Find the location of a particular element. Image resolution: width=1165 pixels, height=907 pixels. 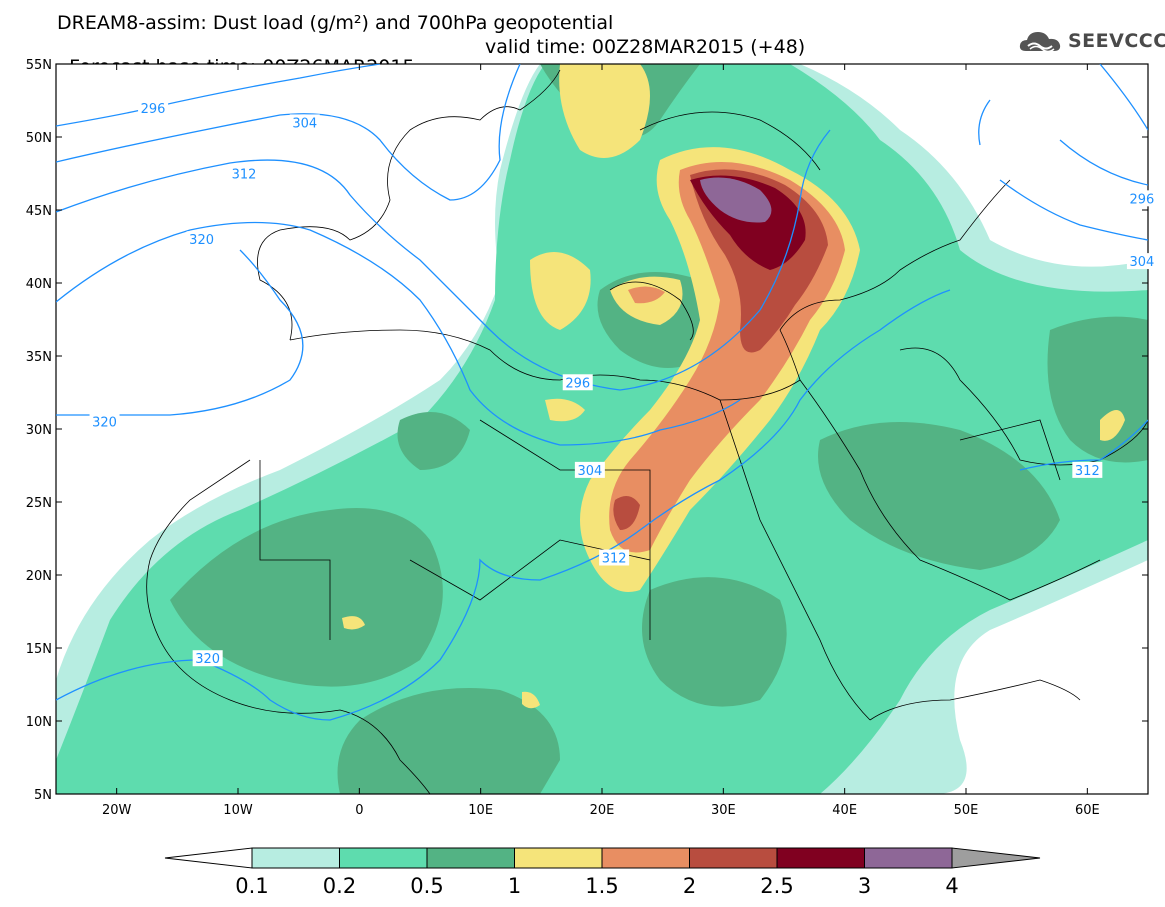

colorbar-tick-label: 2.5 is located at coordinates (776, 886).